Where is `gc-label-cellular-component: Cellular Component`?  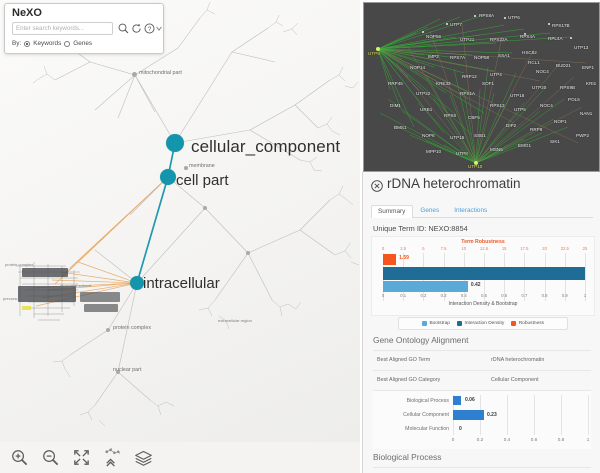 gc-label-cellular-component: Cellular Component is located at coordinates (426, 415).